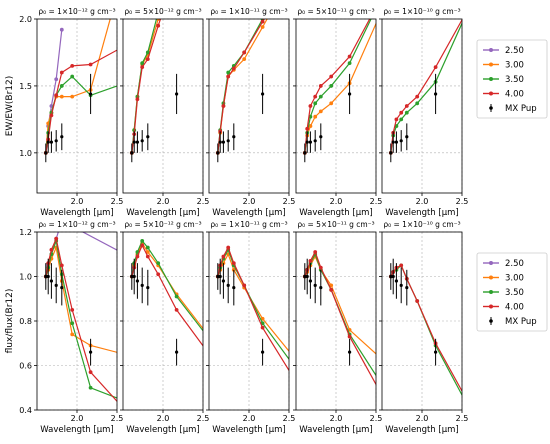 This screenshot has height=444, width=550. Describe the element at coordinates (251, 112) in the screenshot. I see `subplot: ρ₀ = 1×10⁻¹¹ g cm⁻³ 2.0 2.5 Wavelength [μm]` at that location.